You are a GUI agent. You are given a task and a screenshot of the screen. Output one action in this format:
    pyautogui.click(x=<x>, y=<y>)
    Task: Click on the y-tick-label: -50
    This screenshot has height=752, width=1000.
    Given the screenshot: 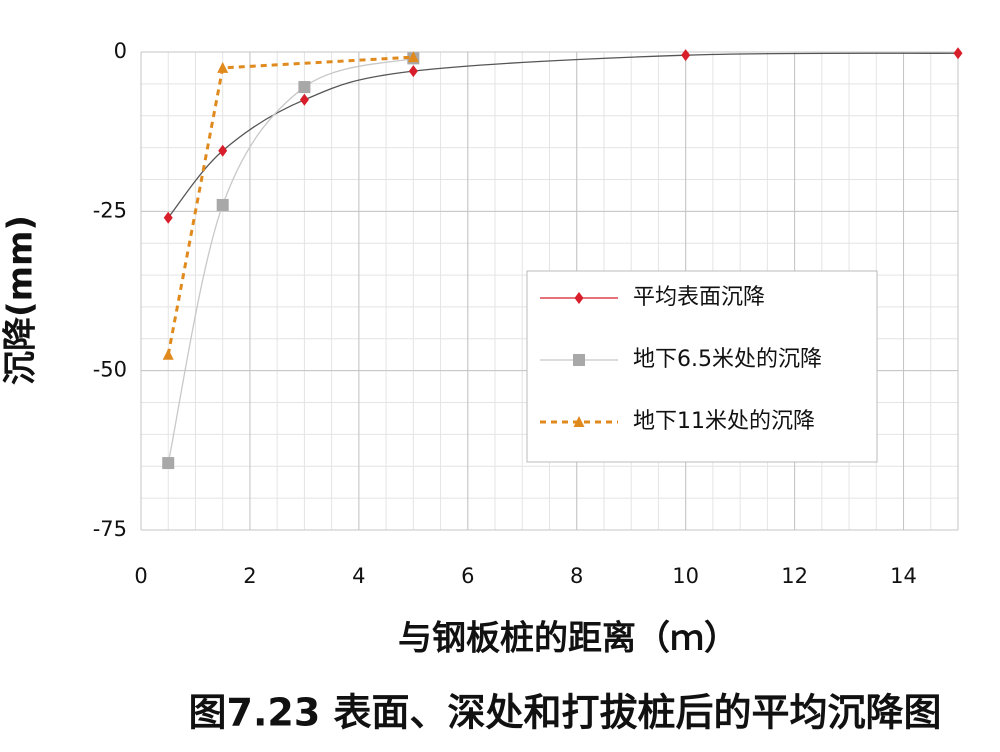 What is the action you would take?
    pyautogui.click(x=110, y=370)
    